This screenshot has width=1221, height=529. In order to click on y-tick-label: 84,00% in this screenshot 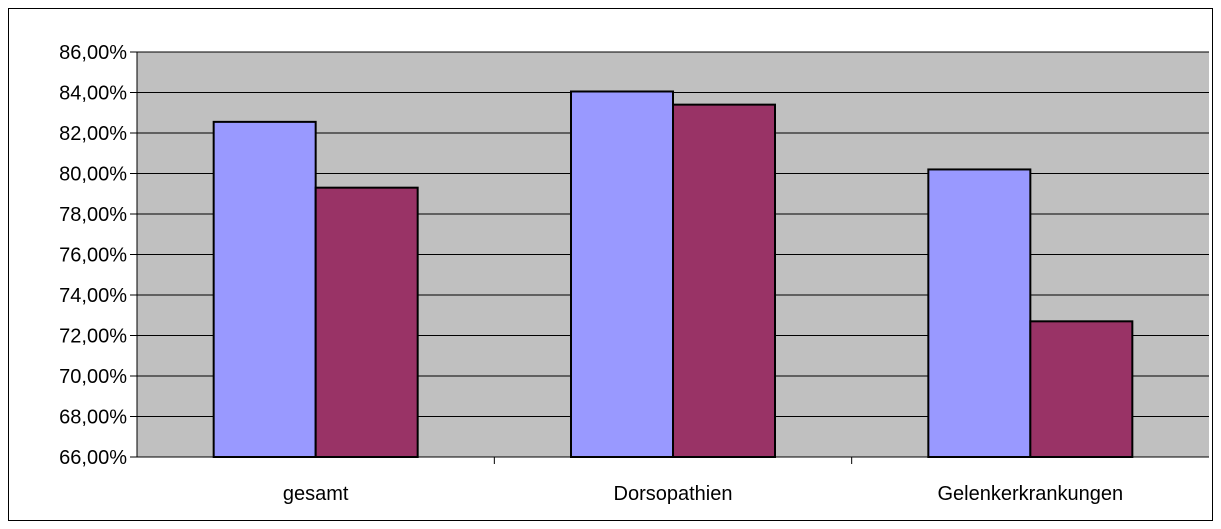, I will do `click(93, 94)`.